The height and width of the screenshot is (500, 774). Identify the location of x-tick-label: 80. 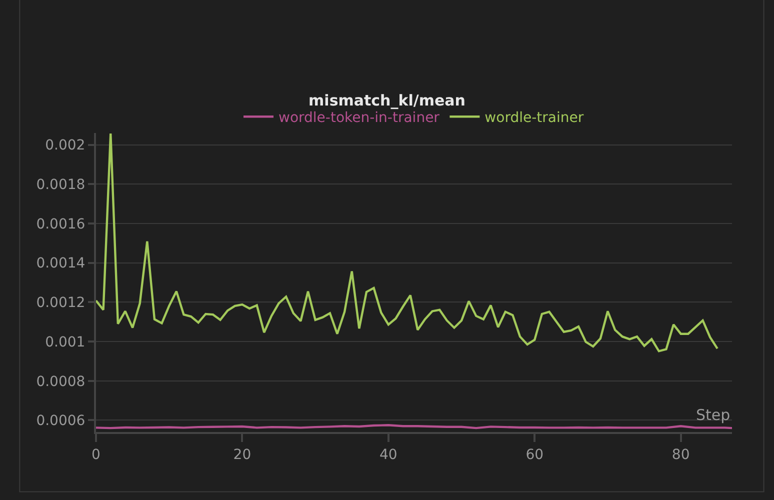
(681, 454).